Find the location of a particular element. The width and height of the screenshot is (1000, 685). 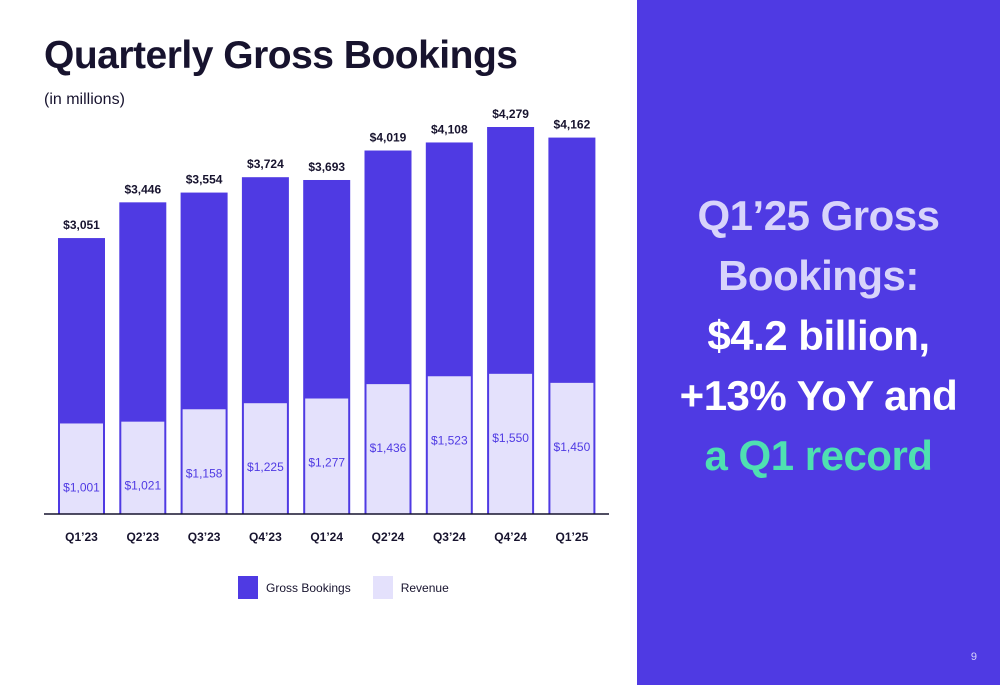

x-axis-tick-label: Q1’23 is located at coordinates (81, 537).